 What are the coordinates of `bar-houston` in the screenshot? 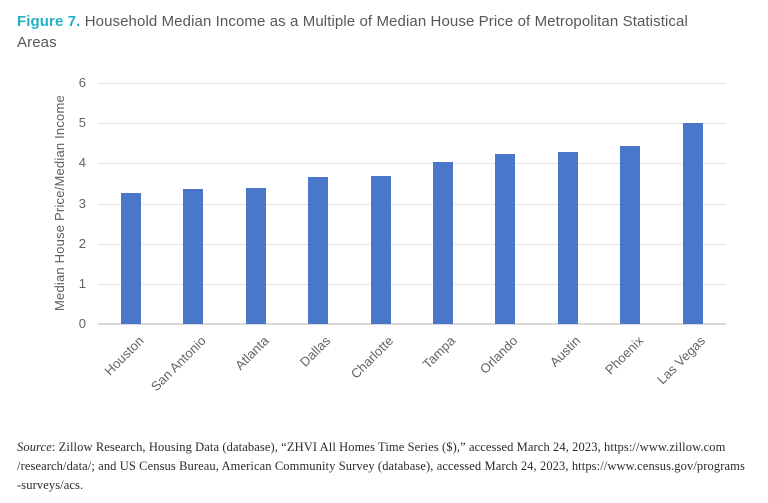 It's located at (131, 258).